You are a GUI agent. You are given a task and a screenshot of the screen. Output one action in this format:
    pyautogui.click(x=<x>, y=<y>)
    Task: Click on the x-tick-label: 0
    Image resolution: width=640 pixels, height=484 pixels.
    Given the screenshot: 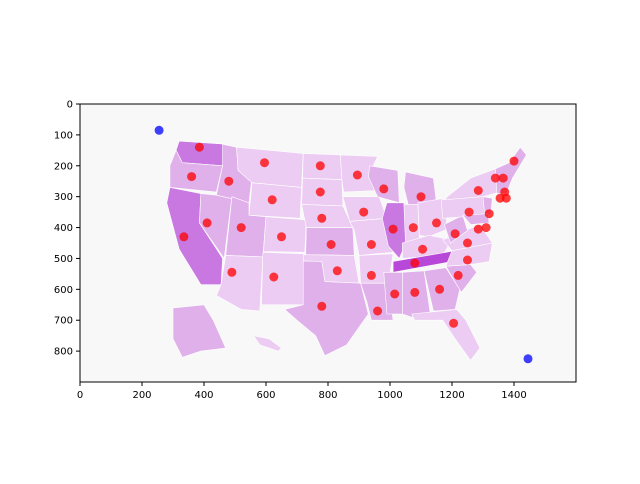 What is the action you would take?
    pyautogui.click(x=80, y=395)
    